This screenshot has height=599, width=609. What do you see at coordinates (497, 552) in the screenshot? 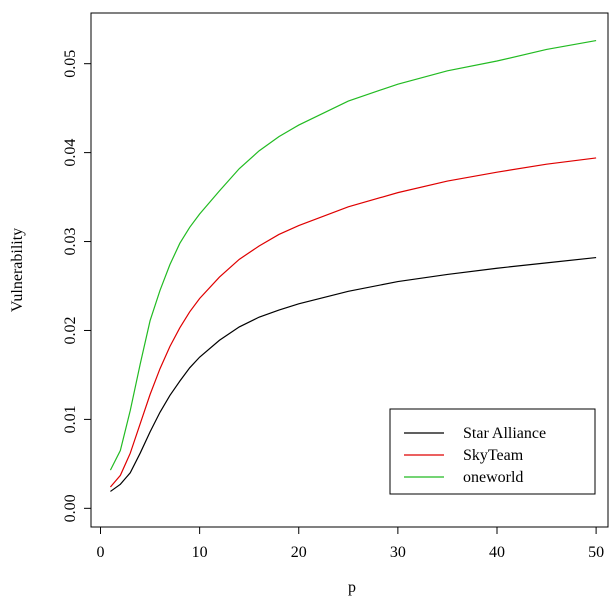
I see `x-tick-label: 40` at bounding box center [497, 552].